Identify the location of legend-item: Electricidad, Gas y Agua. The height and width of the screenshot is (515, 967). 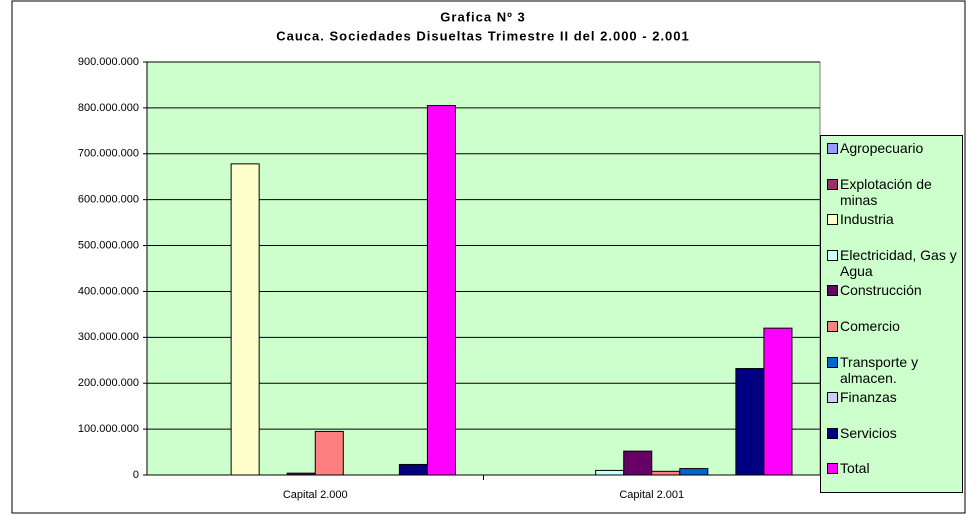
(894, 263).